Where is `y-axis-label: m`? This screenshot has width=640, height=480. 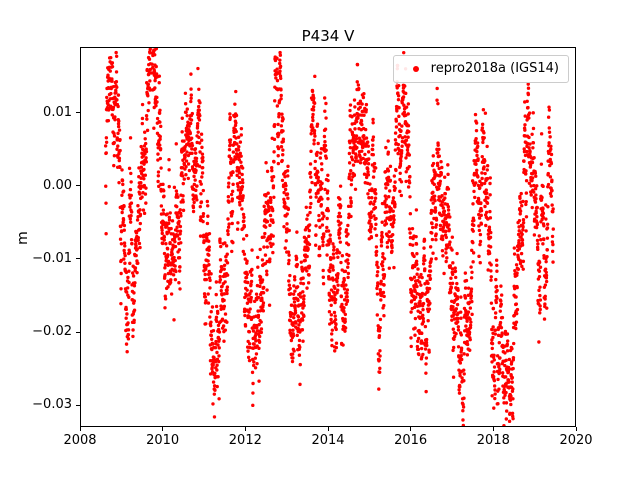 y-axis-label: m is located at coordinates (22, 238).